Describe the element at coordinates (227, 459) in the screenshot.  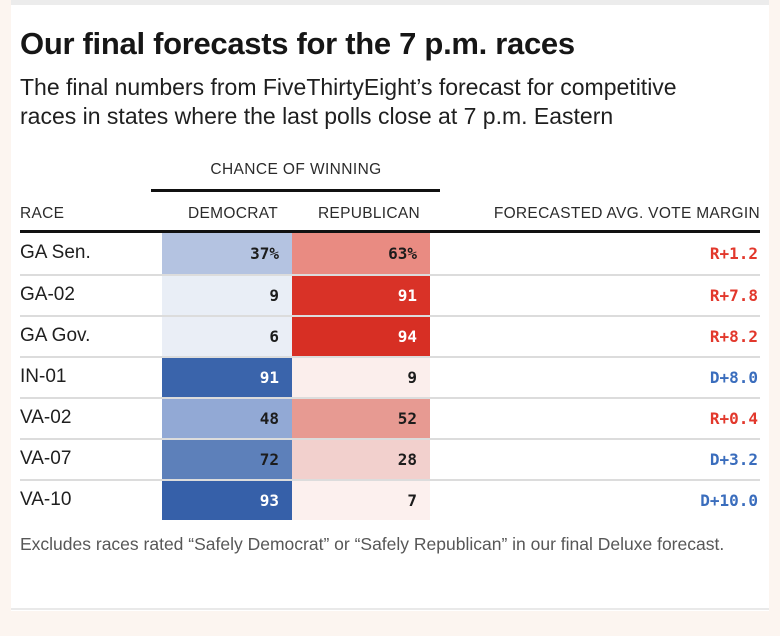
I see `dem-cell: 72` at that location.